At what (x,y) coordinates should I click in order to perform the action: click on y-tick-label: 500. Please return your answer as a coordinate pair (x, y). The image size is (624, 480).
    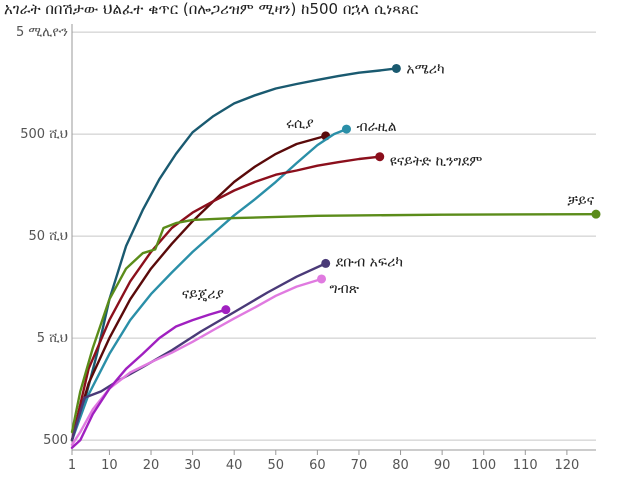
    Looking at the image, I should click on (55, 440).